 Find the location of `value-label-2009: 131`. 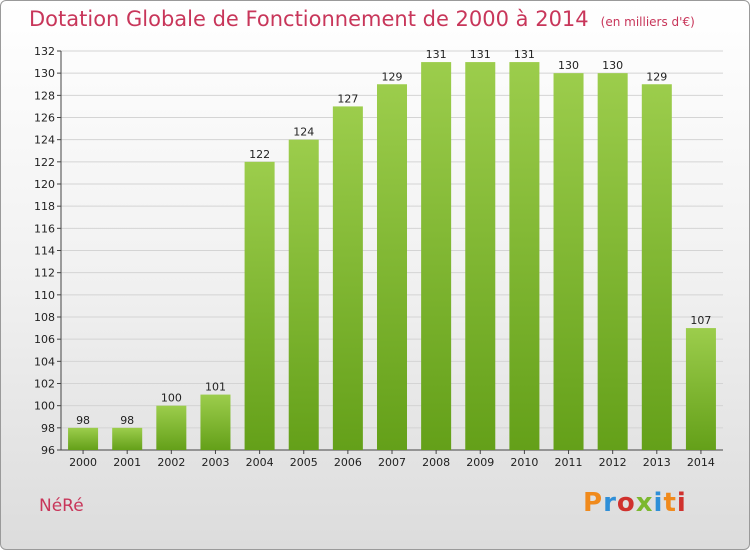

value-label-2009: 131 is located at coordinates (480, 54).